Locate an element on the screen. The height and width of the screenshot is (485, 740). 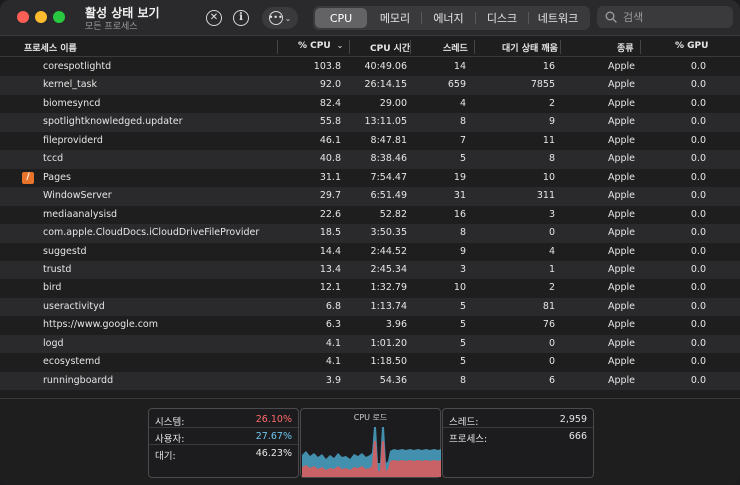
tab-disk: 디스크 is located at coordinates (502, 18).